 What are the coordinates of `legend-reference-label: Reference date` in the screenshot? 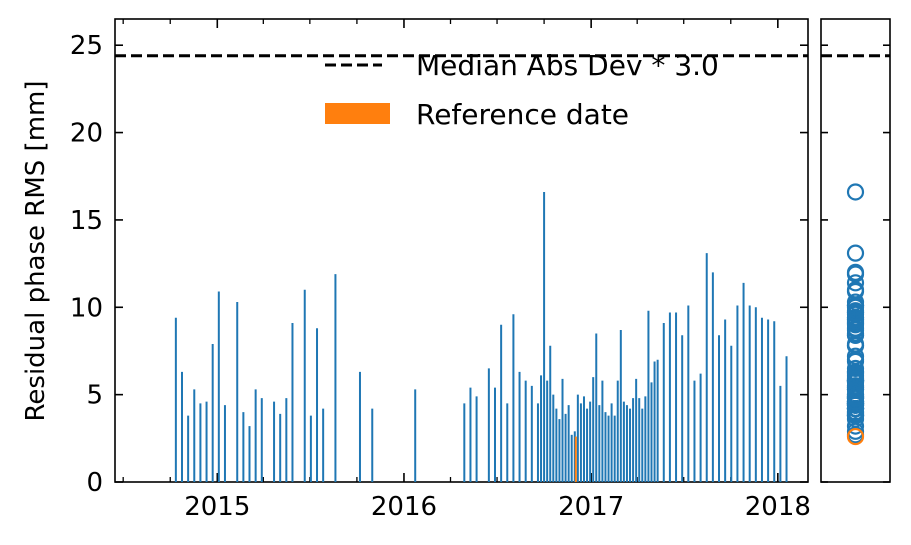 It's located at (522, 114).